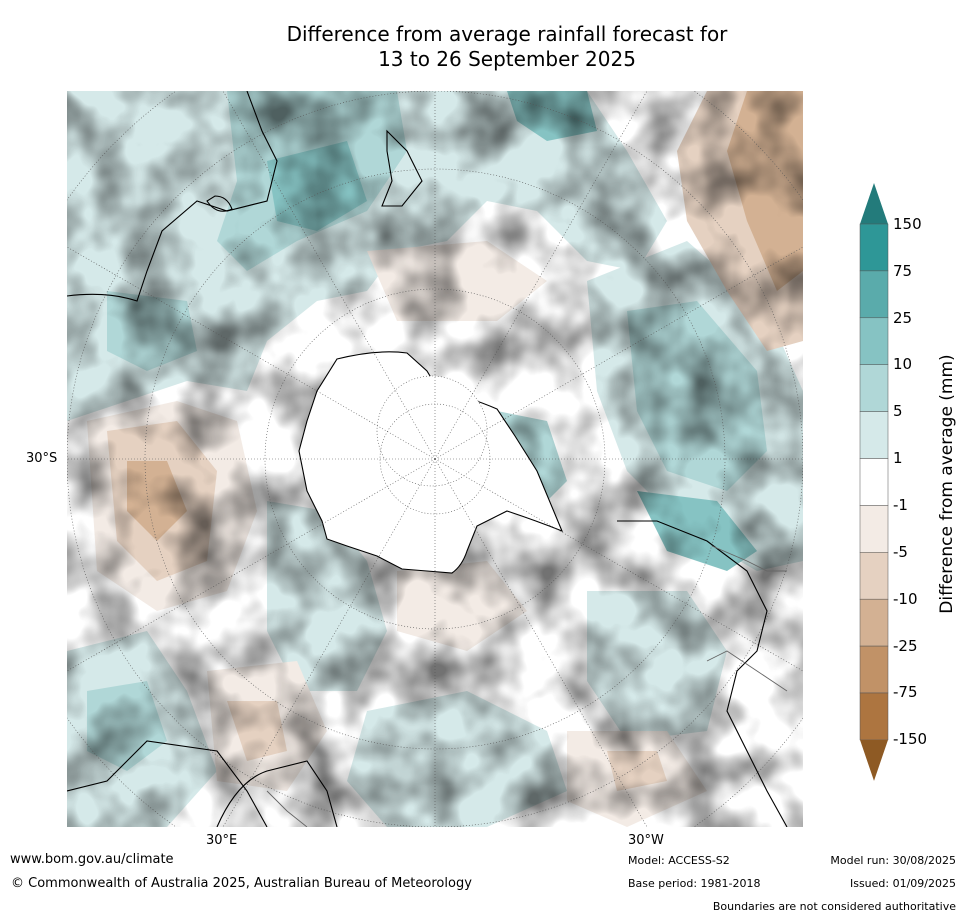  I want to click on colorbar-label: 150, so click(907, 224).